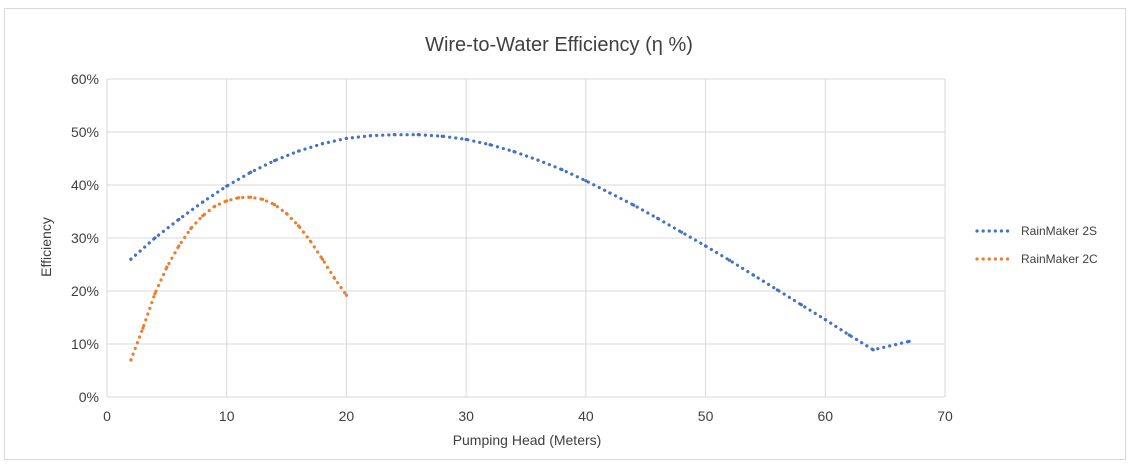 This screenshot has height=468, width=1132. I want to click on x-tick-label: 30, so click(466, 416).